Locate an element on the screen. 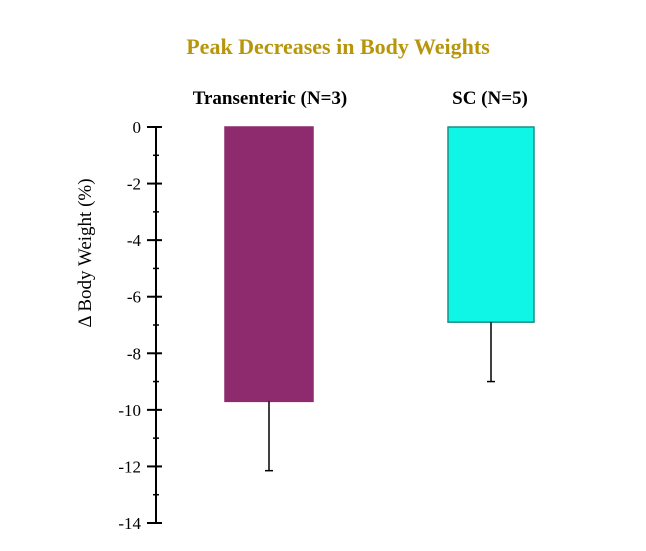 Image resolution: width=646 pixels, height=551 pixels. chart-title: Peak Decreases in Body Weights is located at coordinates (338, 46).